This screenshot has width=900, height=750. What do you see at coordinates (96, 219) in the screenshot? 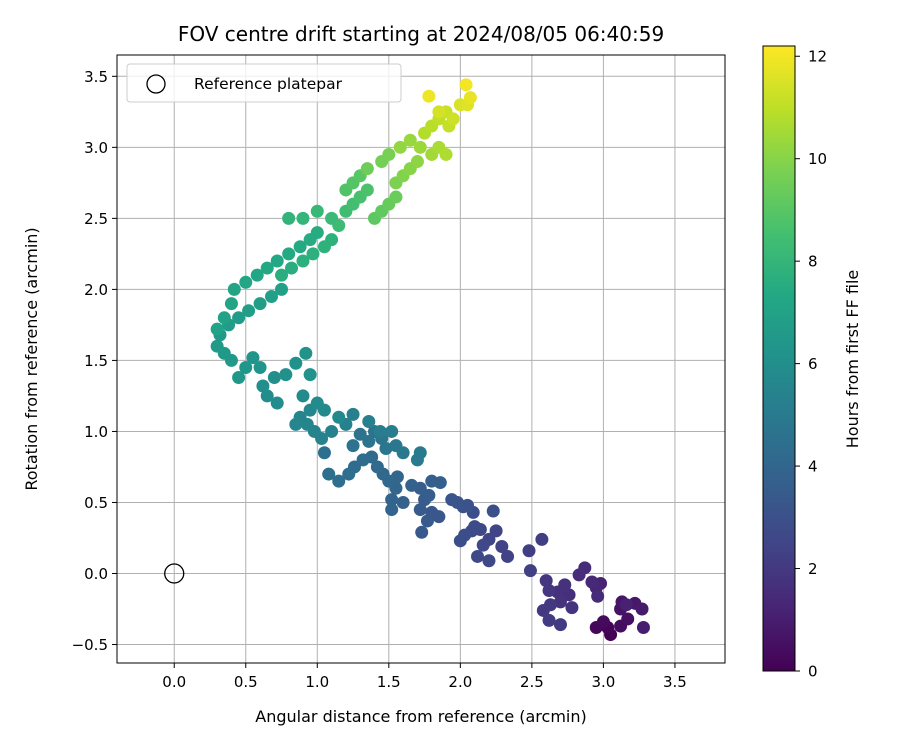
I see `y-tick-label: 2.5` at bounding box center [96, 219].